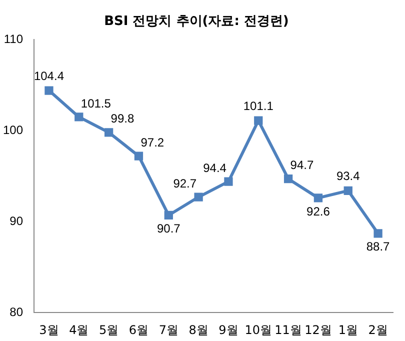 The height and width of the screenshot is (341, 405). Describe the element at coordinates (258, 105) in the screenshot. I see `data-label: 101.1` at that location.